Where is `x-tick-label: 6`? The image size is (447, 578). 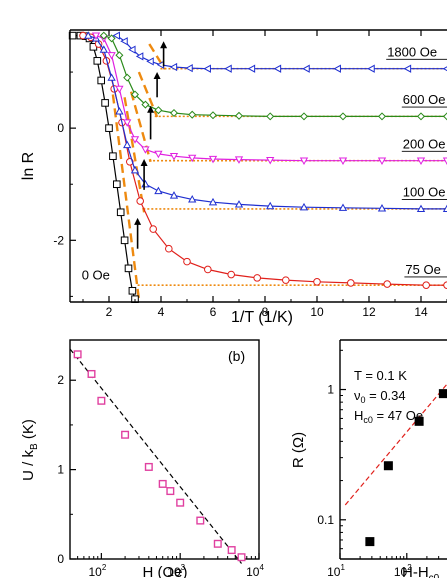 x-tick-label: 6 is located at coordinates (213, 312).